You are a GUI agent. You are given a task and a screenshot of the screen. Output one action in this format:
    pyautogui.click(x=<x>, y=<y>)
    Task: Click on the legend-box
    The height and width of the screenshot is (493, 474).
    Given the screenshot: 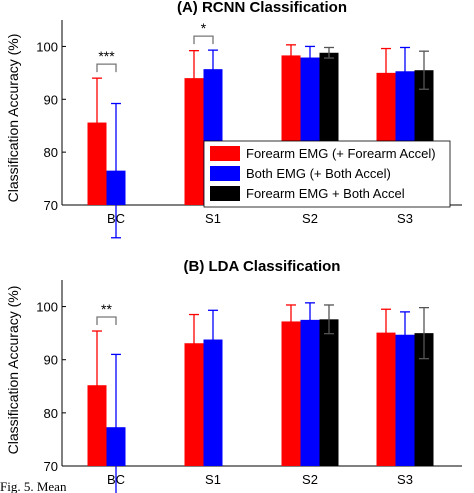 What is the action you would take?
    pyautogui.click(x=327, y=174)
    